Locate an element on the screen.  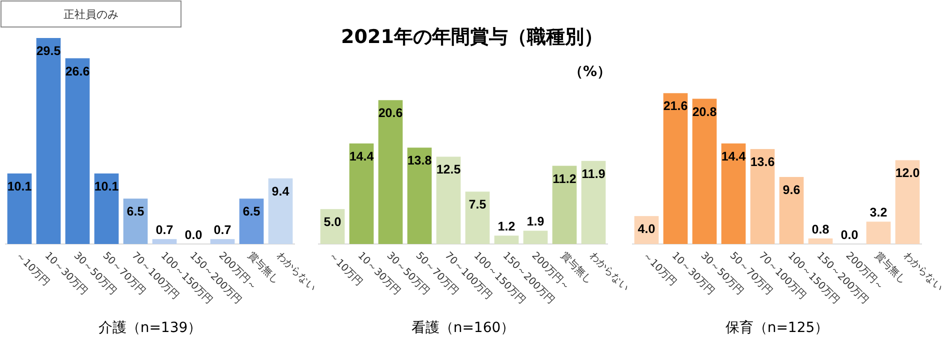
data-label: 1.2 is located at coordinates (507, 227).